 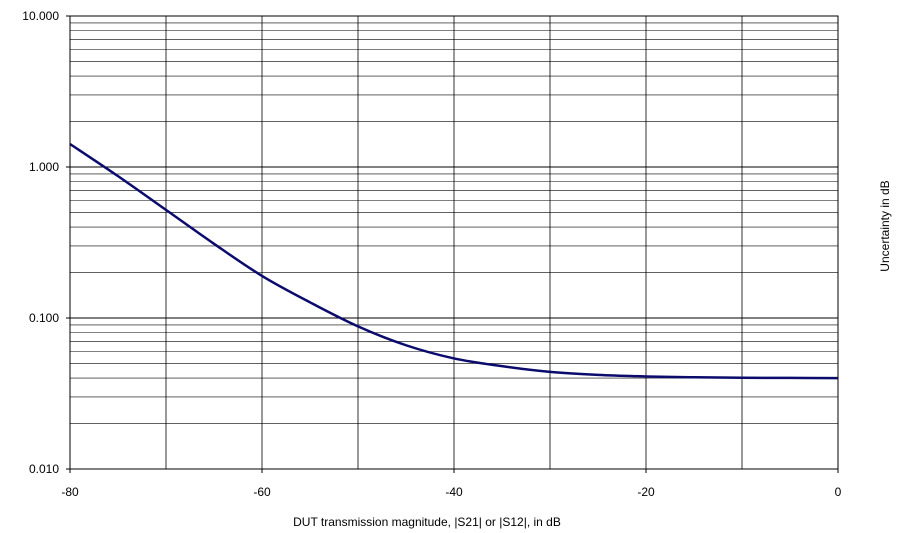 I want to click on x-tick-label: -80, so click(x=70, y=492).